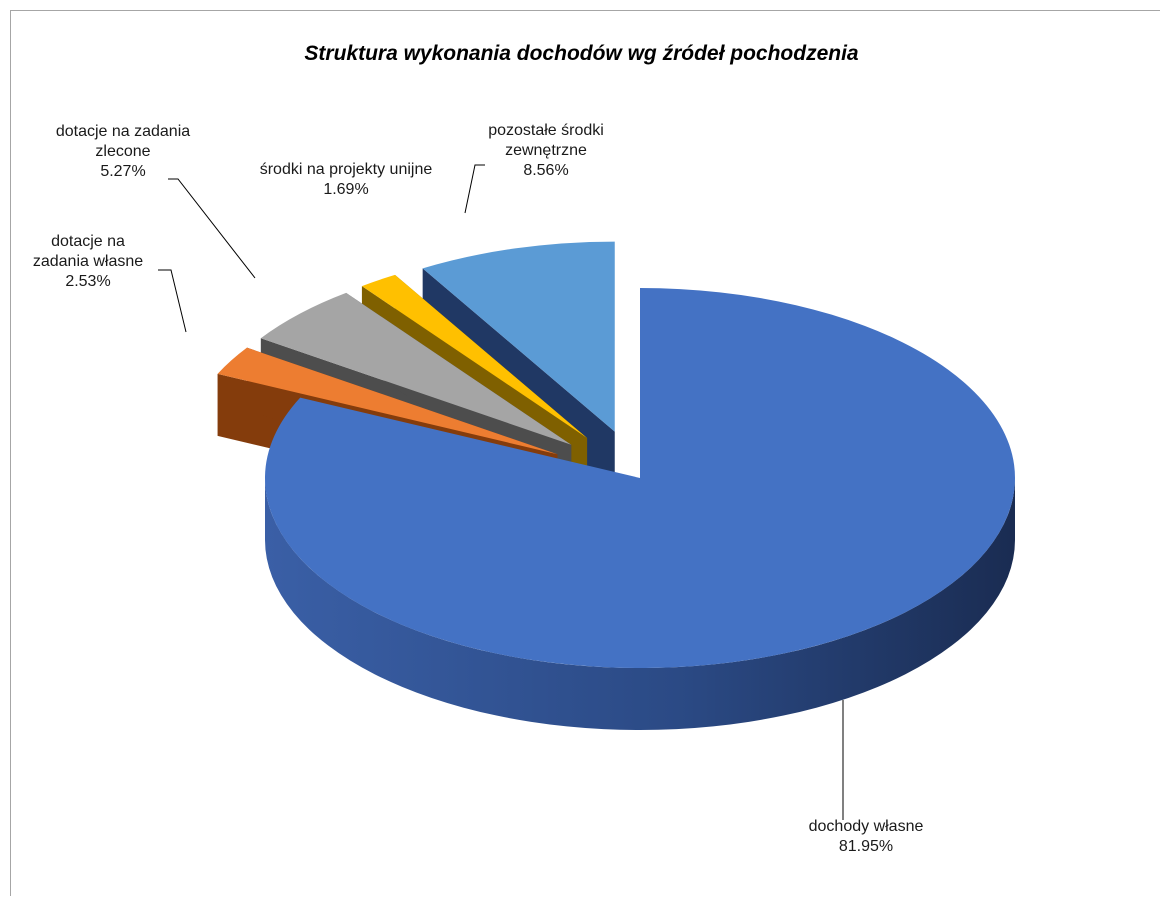 The height and width of the screenshot is (899, 1163). Describe the element at coordinates (345, 189) in the screenshot. I see `data-label-value: 1.69%` at that location.